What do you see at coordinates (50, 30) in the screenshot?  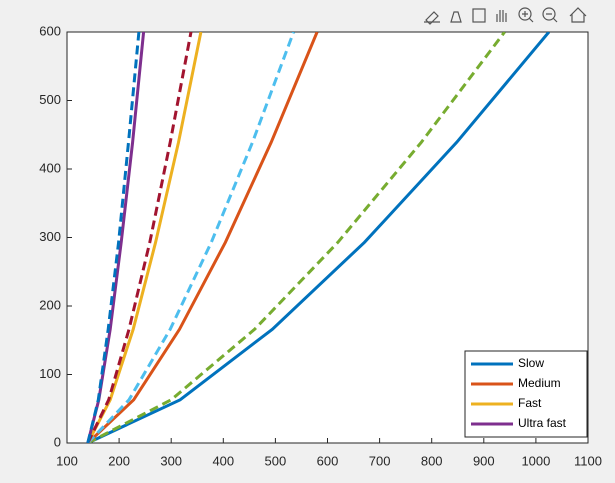 I see `y-tick-label: 600` at bounding box center [50, 30].